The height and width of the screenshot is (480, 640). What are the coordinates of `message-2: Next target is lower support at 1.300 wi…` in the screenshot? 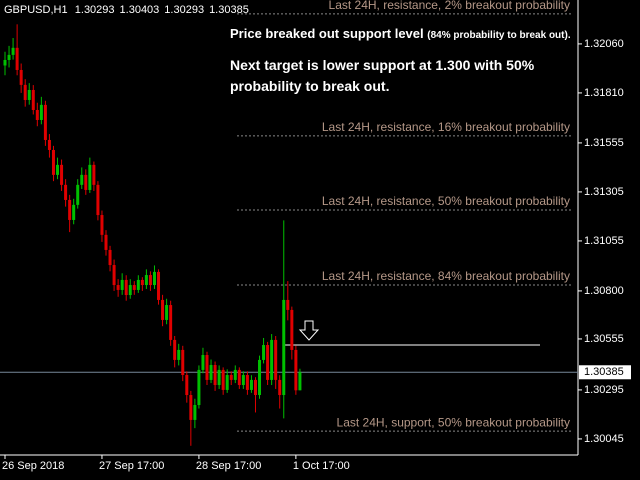 It's located at (382, 75).